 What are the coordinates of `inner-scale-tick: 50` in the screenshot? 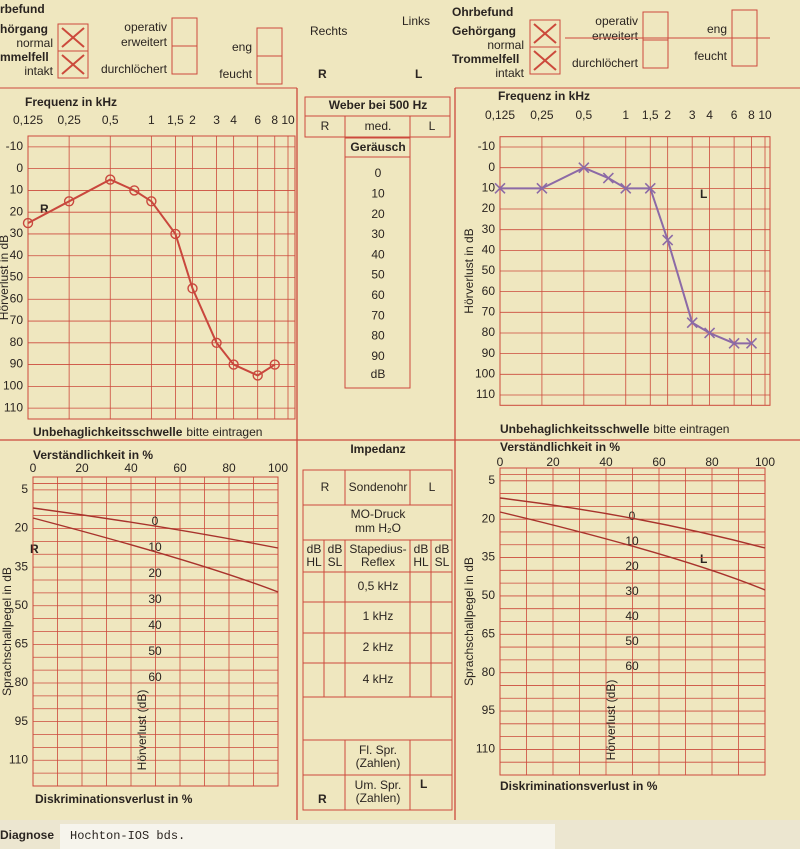 It's located at (155, 651).